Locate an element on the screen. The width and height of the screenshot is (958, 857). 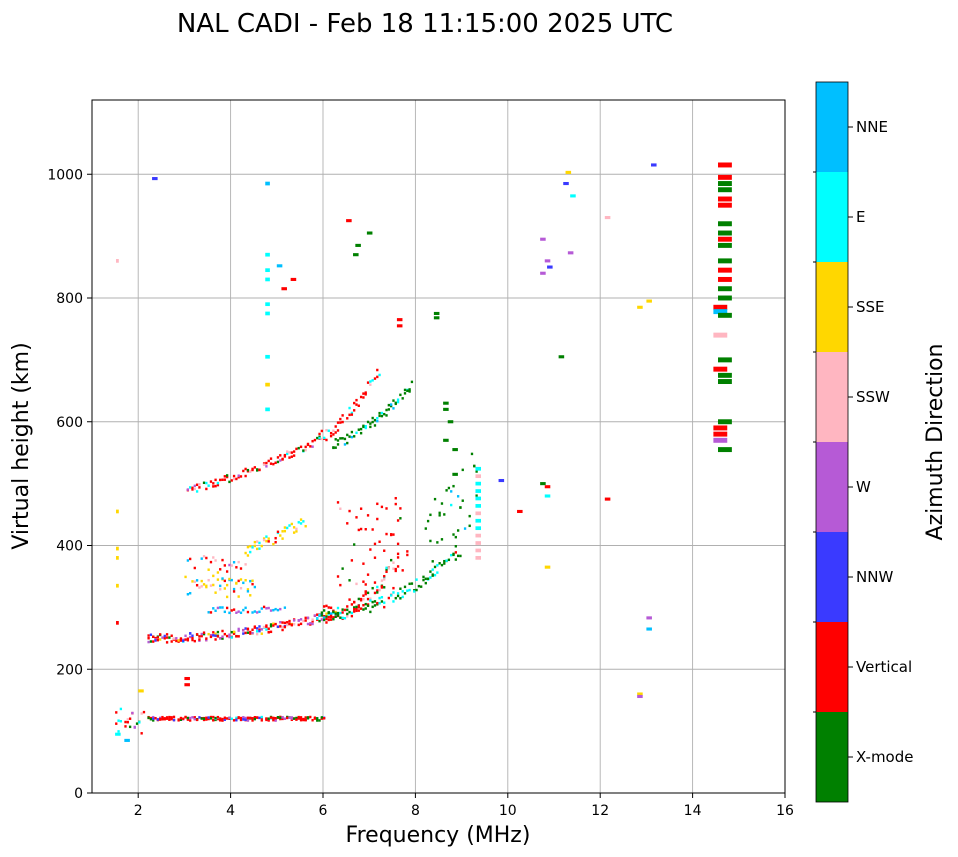
y-tick-label: 200 is located at coordinates (69, 670).